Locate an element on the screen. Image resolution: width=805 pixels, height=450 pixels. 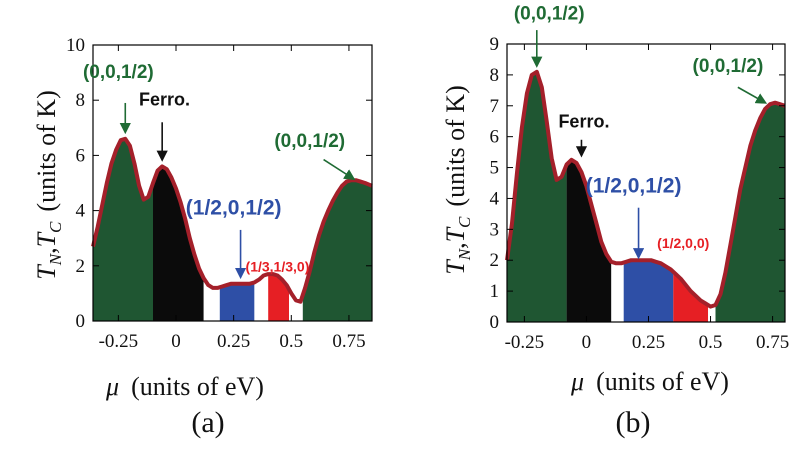
transition-curve is located at coordinates (232, 220).